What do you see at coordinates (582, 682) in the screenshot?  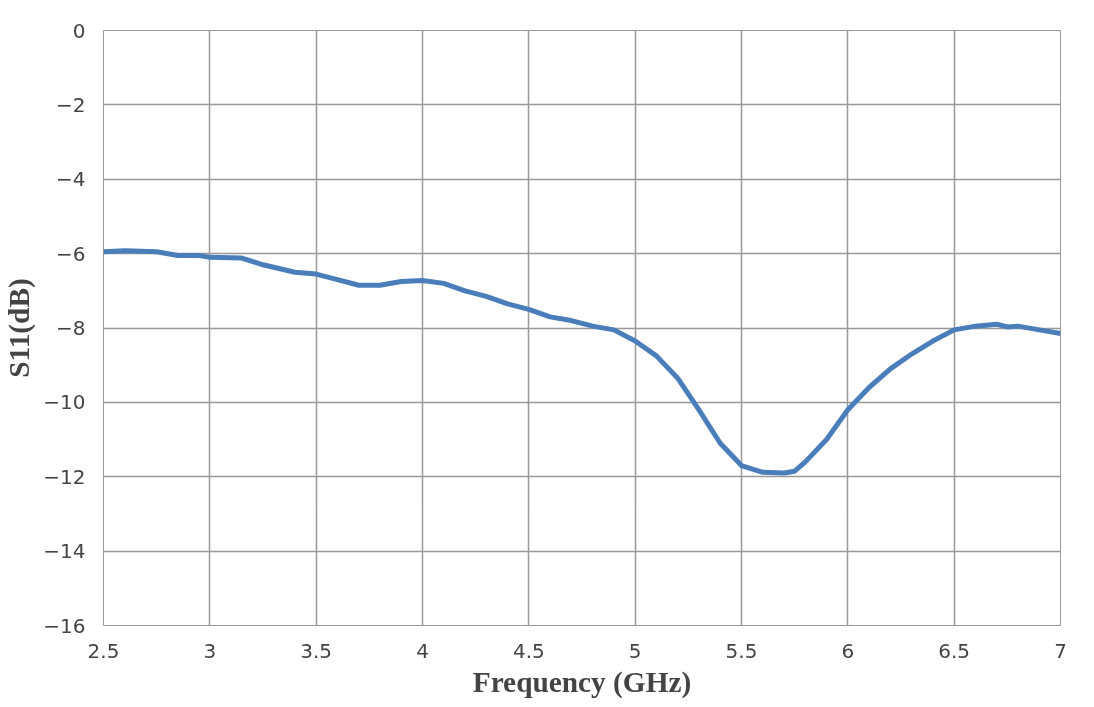 I see `x-axis-title: Frequency (GHz)` at bounding box center [582, 682].